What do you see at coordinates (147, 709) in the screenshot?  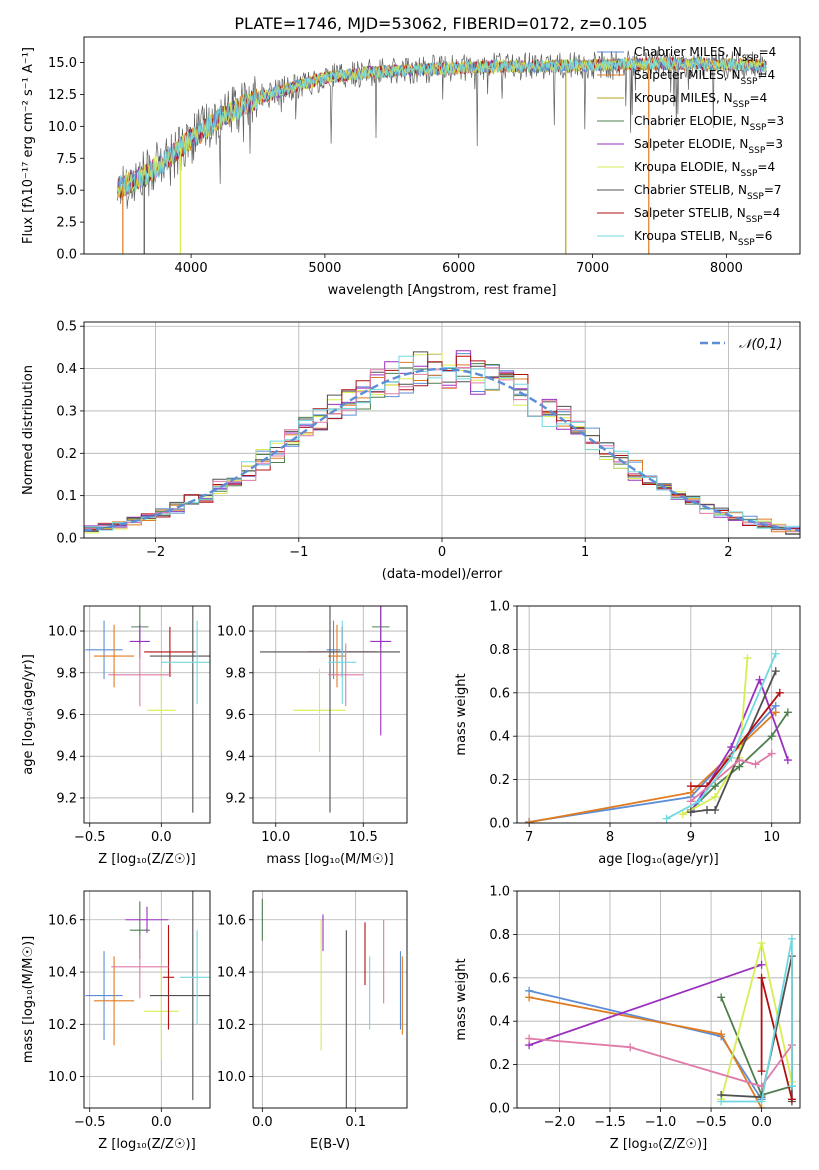 I see `errorbars-age-vs-Z` at bounding box center [147, 709].